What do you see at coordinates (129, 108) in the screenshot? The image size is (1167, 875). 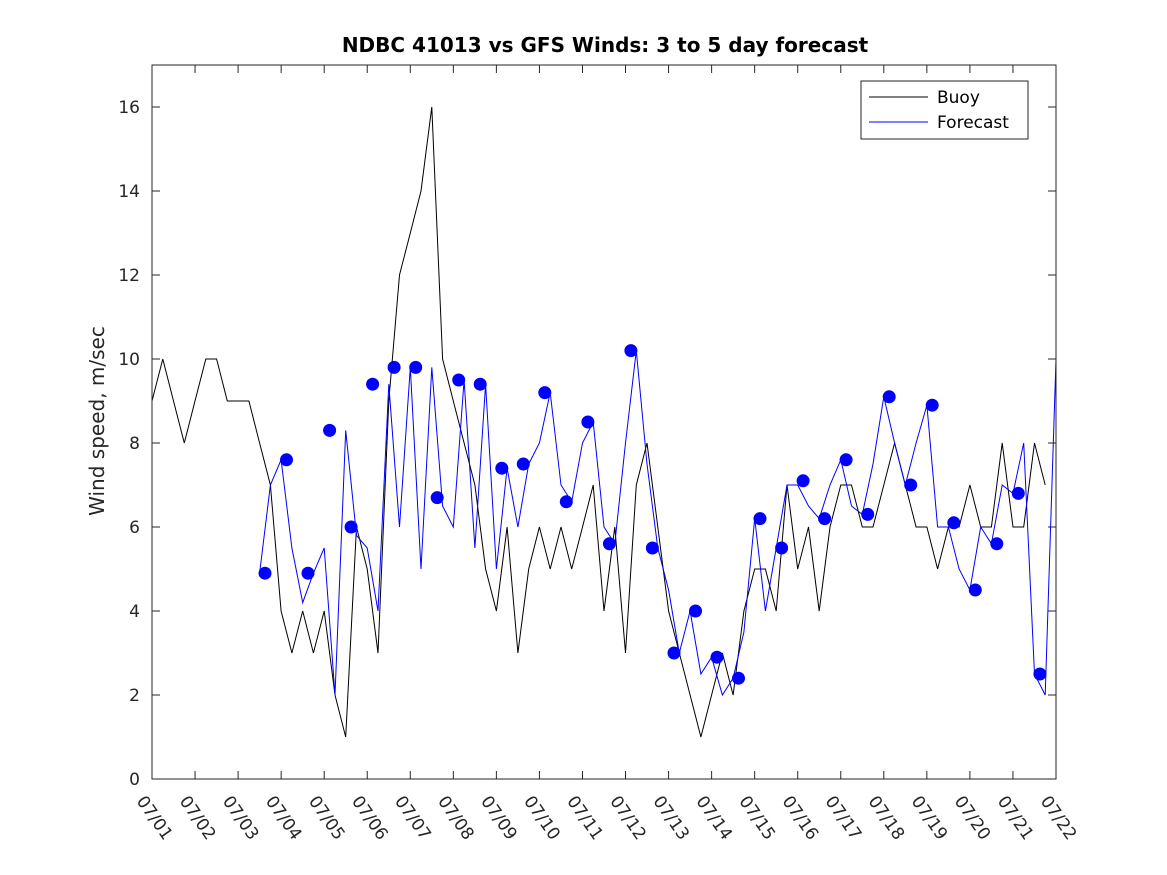 I see `y-tick-label: 16` at bounding box center [129, 108].